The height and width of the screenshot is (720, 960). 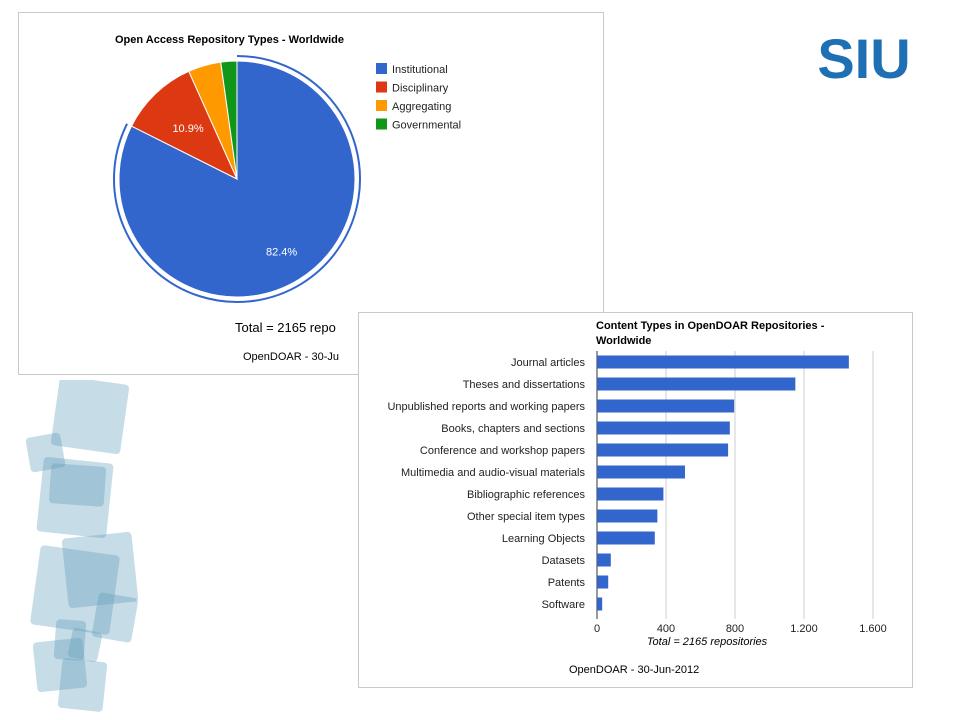 I want to click on bar-x-tick-label: 0, so click(x=597, y=629).